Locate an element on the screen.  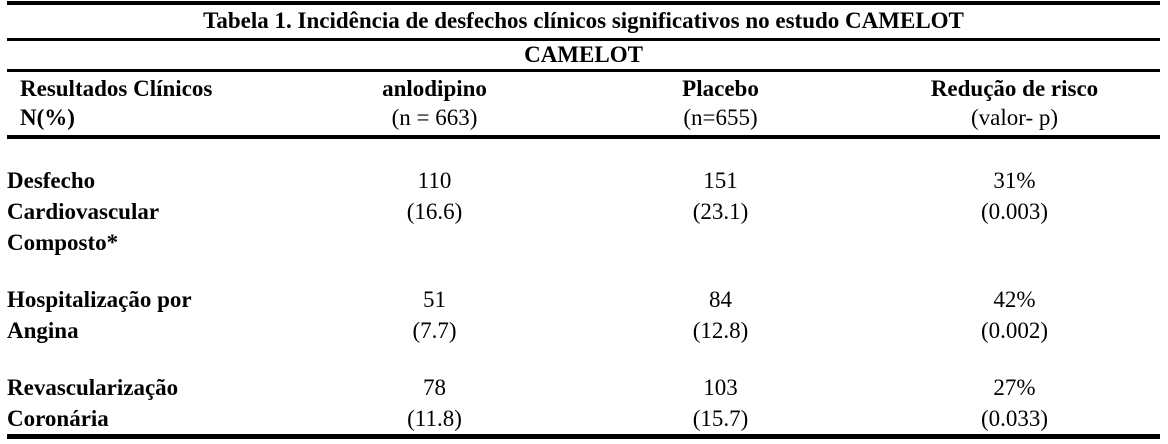
column-header-line2: (valor- p) is located at coordinates (1014, 117).